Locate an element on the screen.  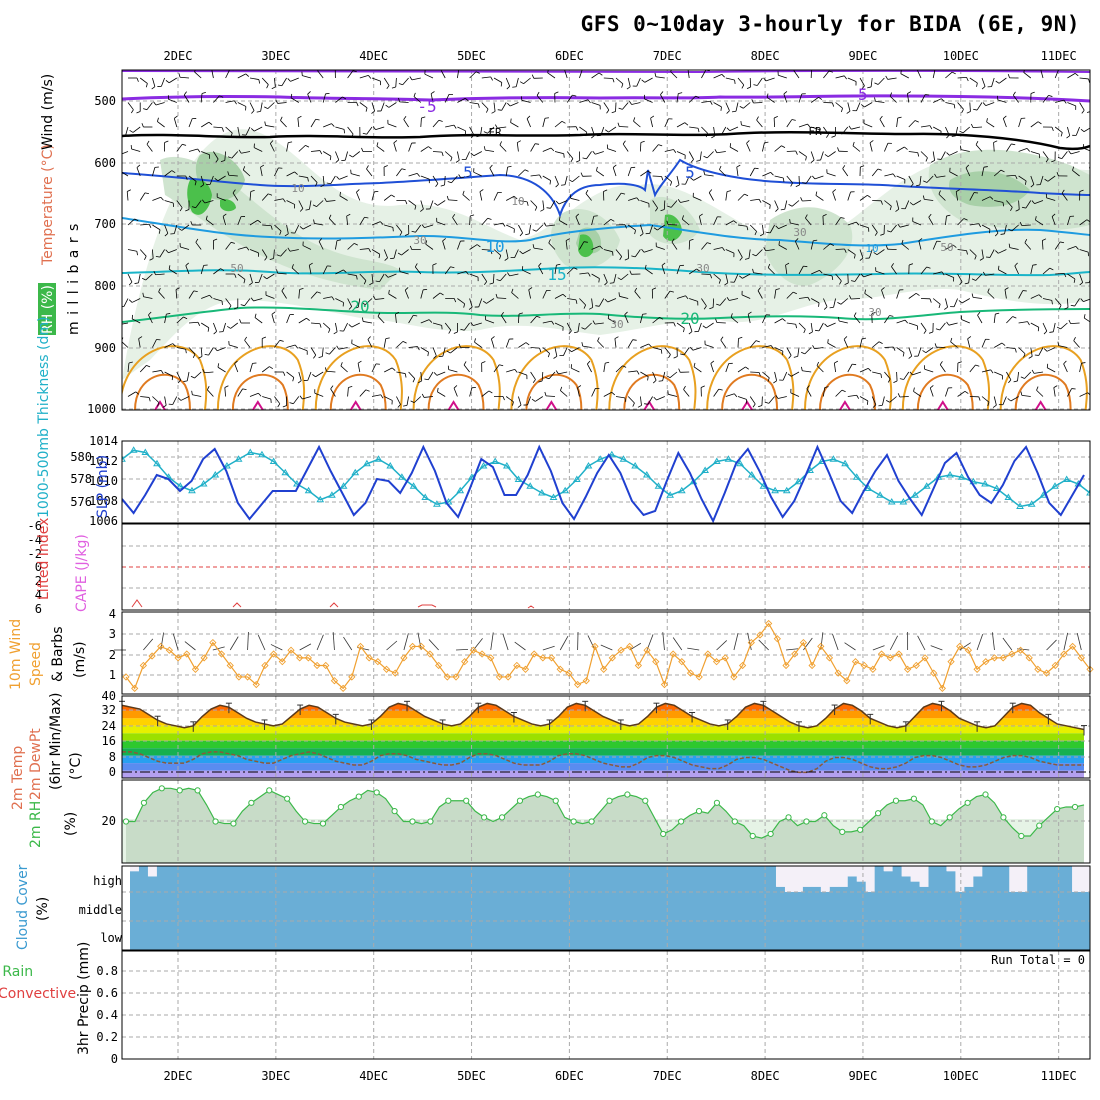
rh-50-shading is located at coordinates (625, 219).